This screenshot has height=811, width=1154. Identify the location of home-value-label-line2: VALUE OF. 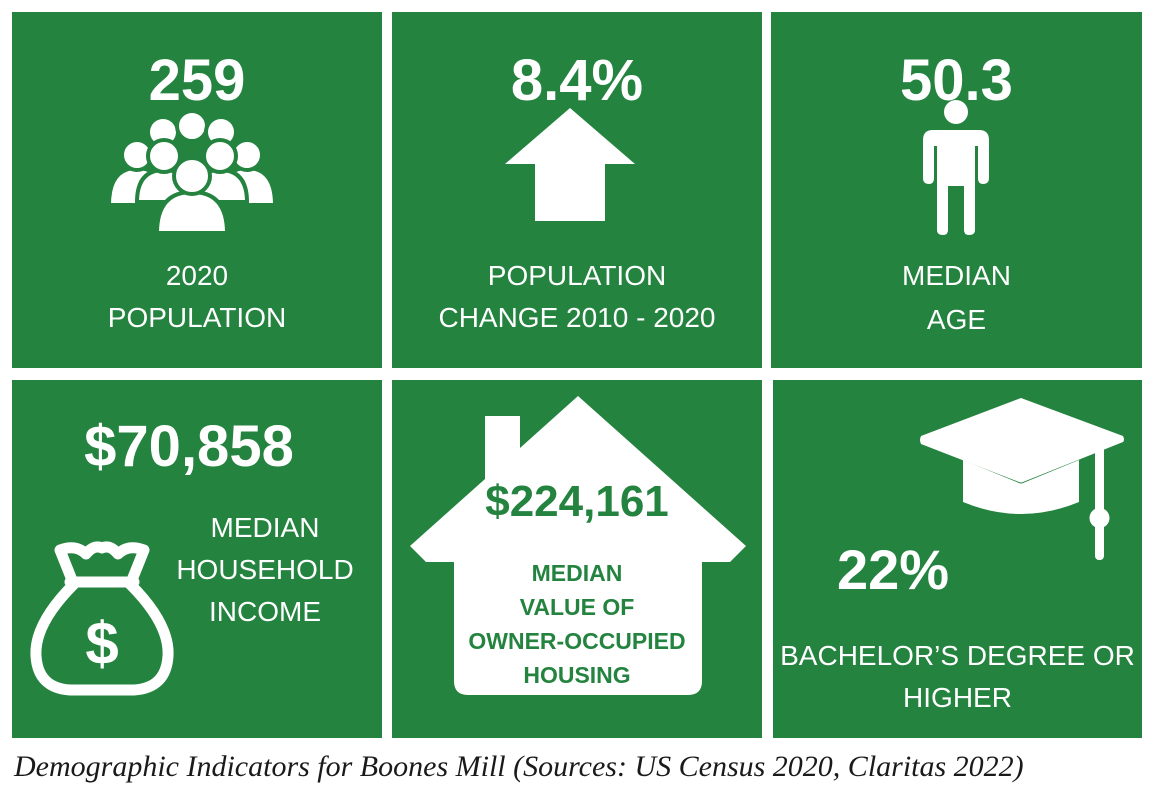
(577, 607).